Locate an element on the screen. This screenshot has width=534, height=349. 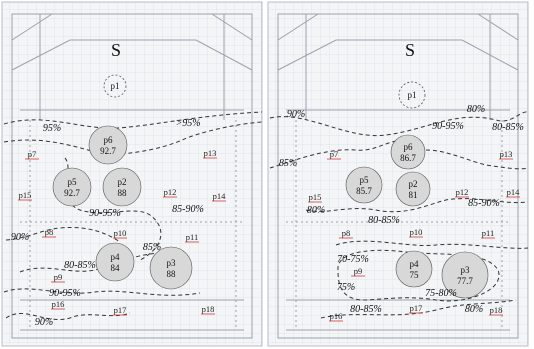
measurement-circle-p1: p1 is located at coordinates (115, 86).